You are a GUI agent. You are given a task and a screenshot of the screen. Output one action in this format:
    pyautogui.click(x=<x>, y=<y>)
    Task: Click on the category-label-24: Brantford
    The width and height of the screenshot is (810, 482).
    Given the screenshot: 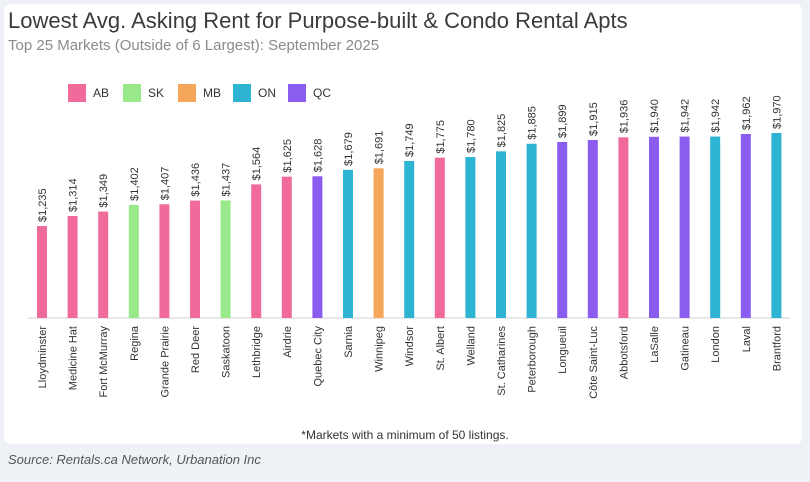 What is the action you would take?
    pyautogui.click(x=777, y=348)
    